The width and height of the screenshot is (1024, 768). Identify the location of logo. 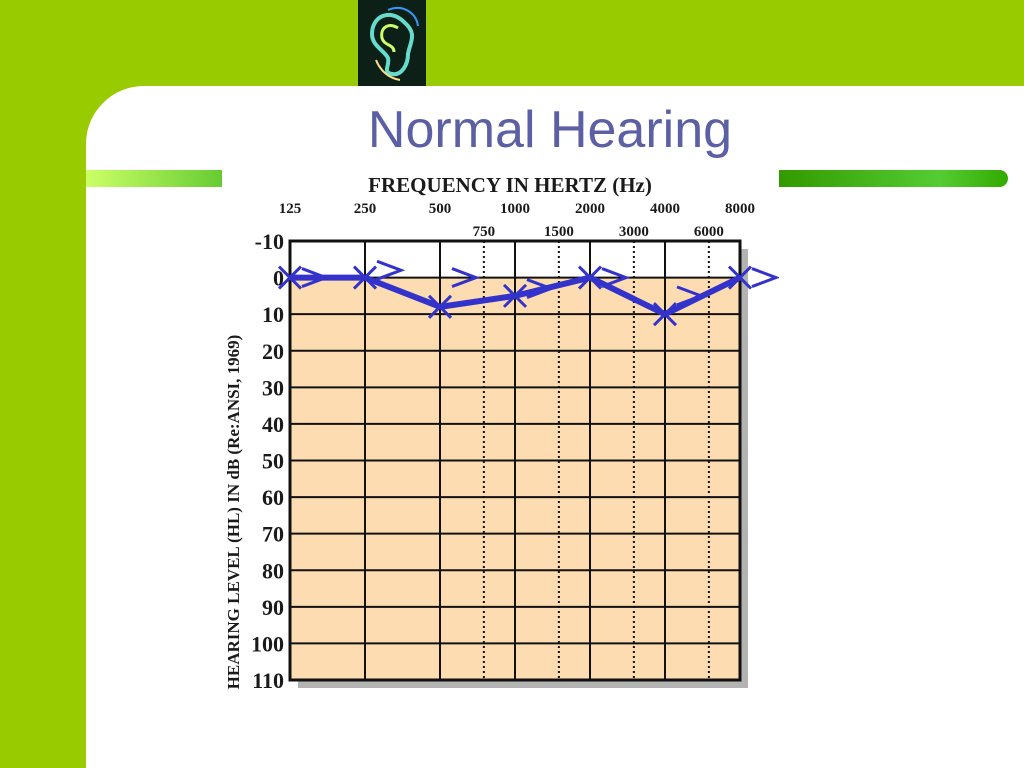
(392, 43).